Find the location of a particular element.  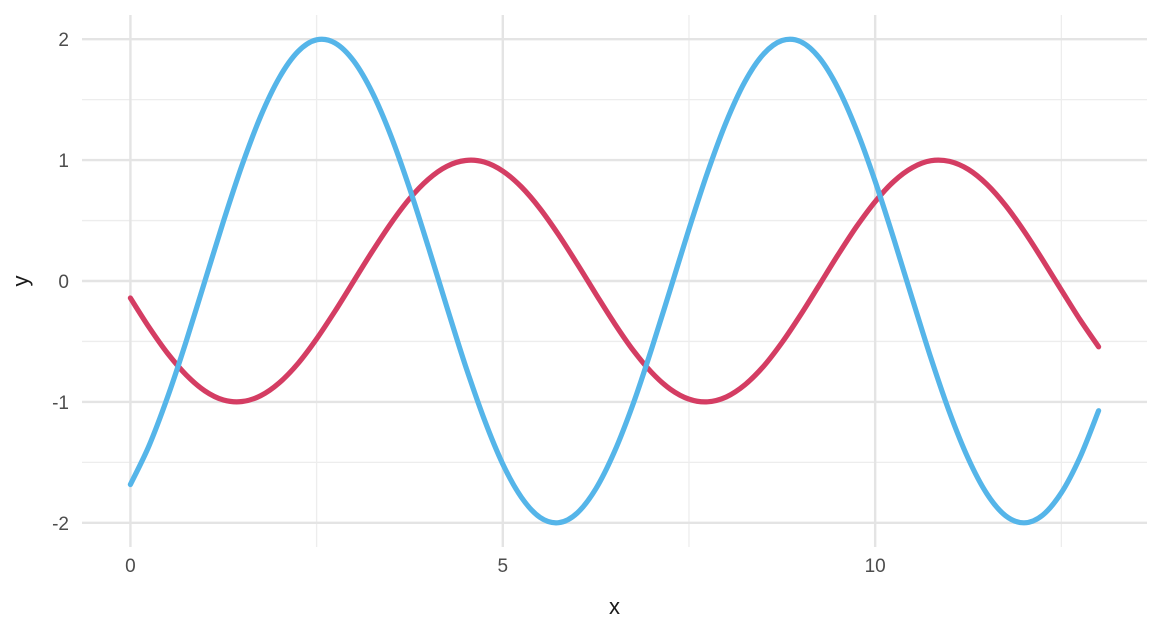

x-tick-label: 5 is located at coordinates (502, 566).